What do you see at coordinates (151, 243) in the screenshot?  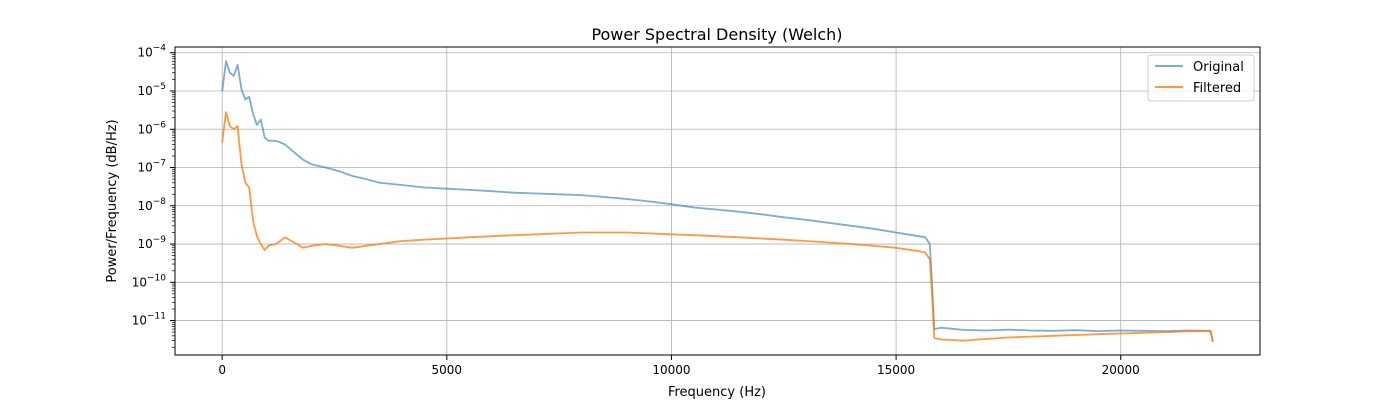 I see `y-tick-label: 10⁻⁹` at bounding box center [151, 243].